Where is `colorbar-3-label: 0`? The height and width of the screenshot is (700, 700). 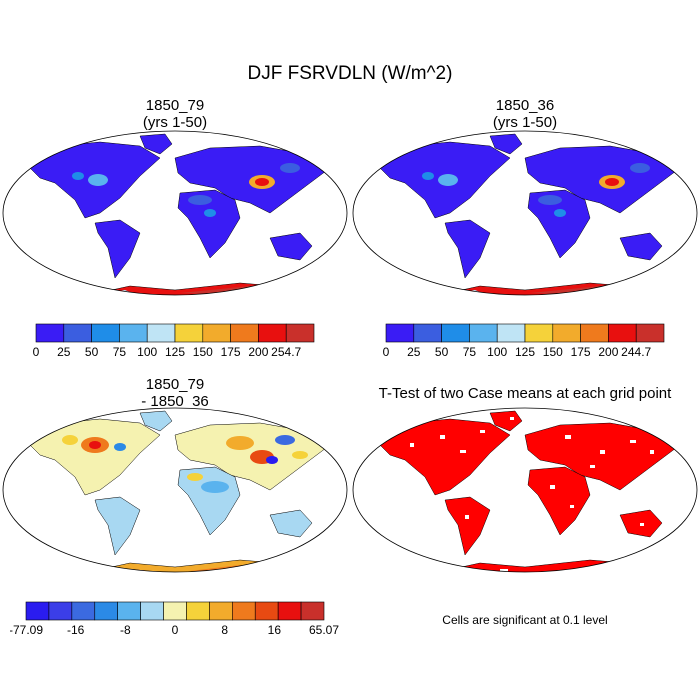 colorbar-3-label: 0 is located at coordinates (175, 630).